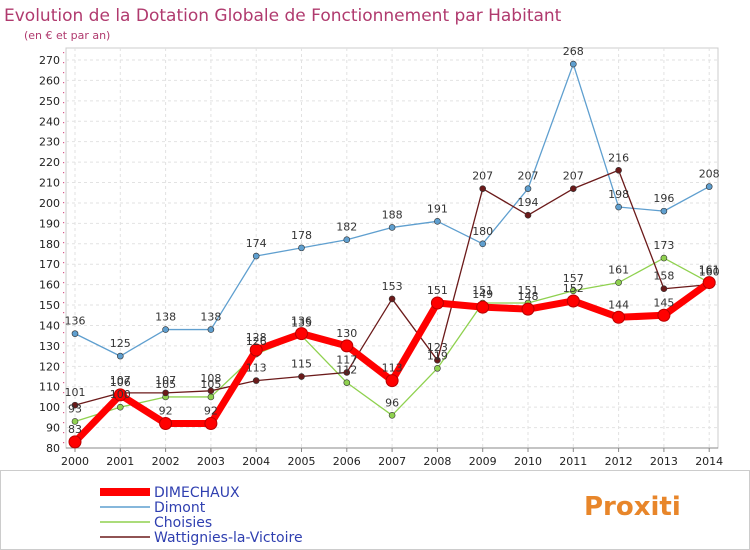 This screenshot has width=750, height=550. What do you see at coordinates (197, 493) in the screenshot?
I see `legend-label-dimechaux: DIMECHAUX` at bounding box center [197, 493].